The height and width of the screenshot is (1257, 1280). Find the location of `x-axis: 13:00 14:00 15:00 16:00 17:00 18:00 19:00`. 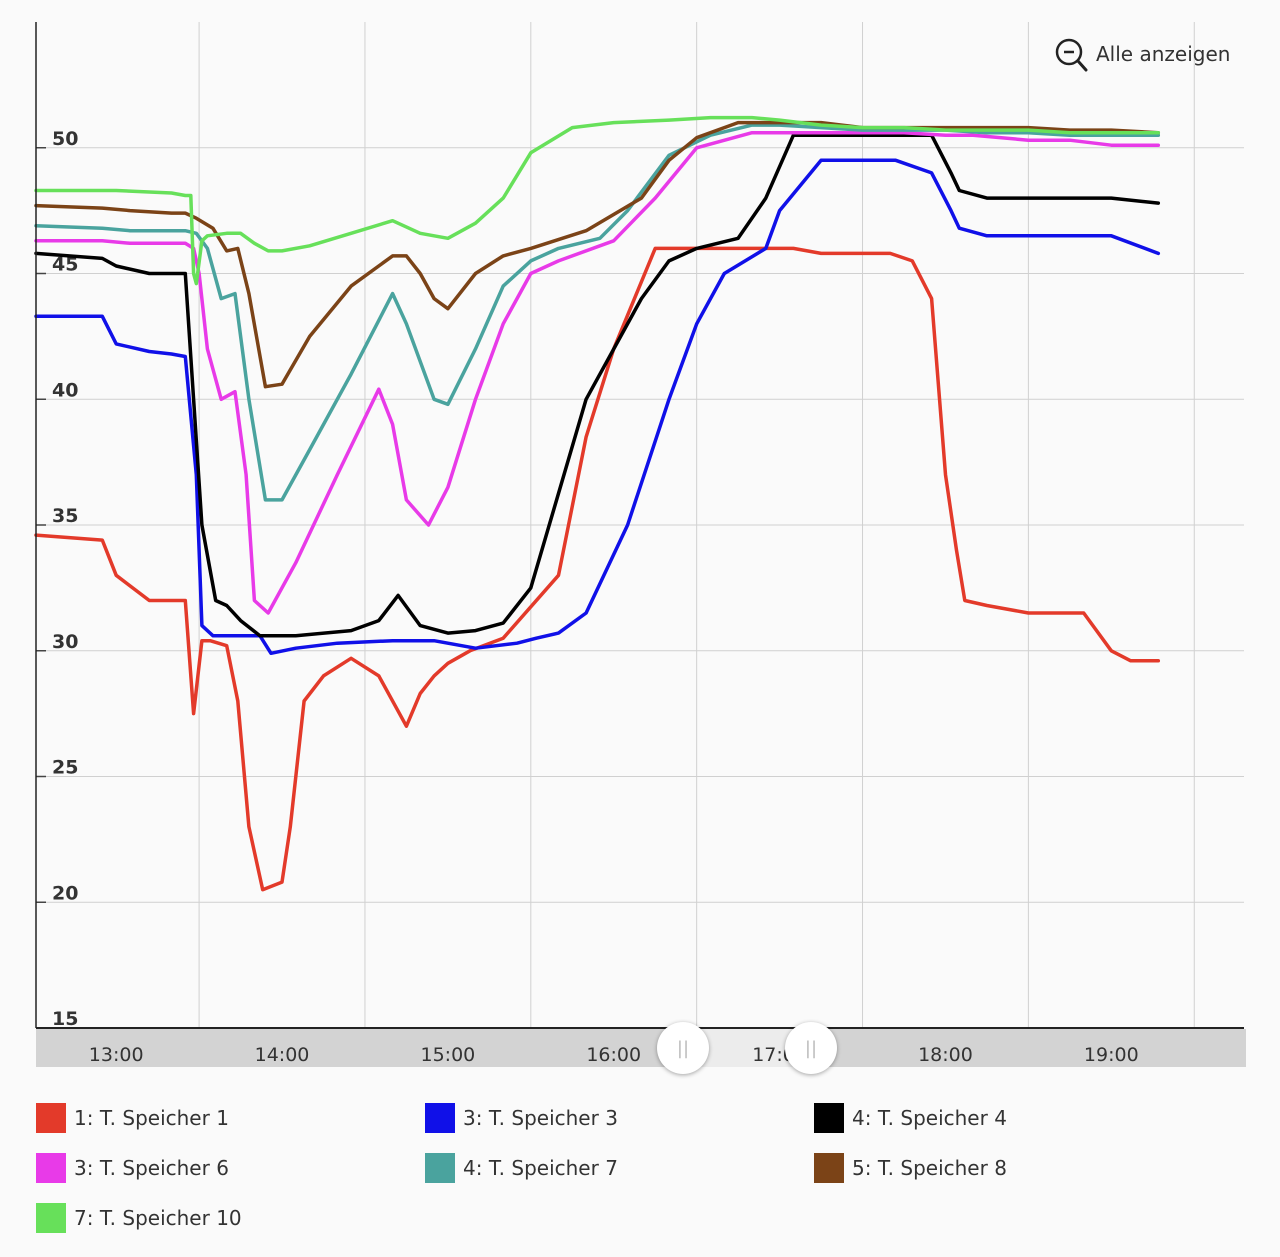

x-axis: 13:00 14:00 15:00 16:00 17:00 18:00 19:00 is located at coordinates (614, 1055).